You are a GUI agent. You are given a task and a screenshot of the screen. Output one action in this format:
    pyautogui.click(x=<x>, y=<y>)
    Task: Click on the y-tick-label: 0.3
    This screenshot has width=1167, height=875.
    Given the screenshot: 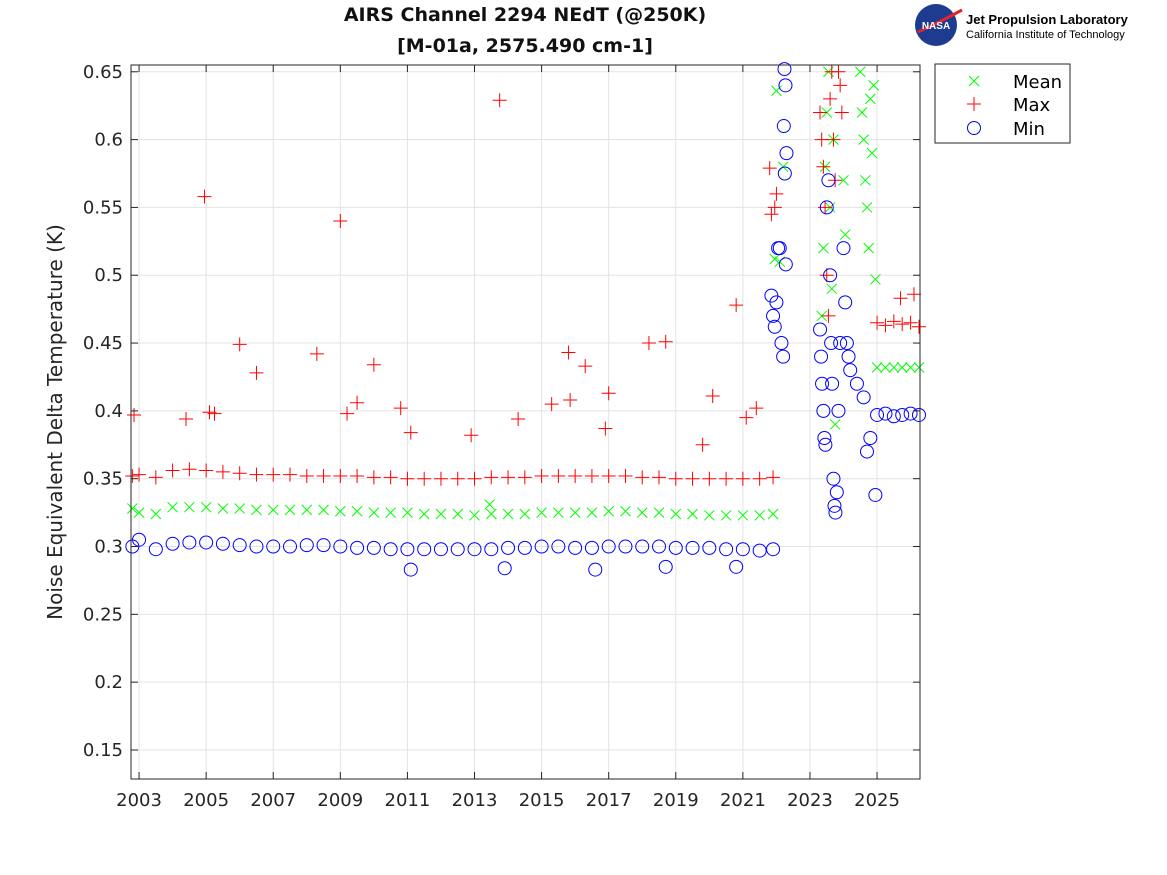 What is the action you would take?
    pyautogui.click(x=108, y=547)
    